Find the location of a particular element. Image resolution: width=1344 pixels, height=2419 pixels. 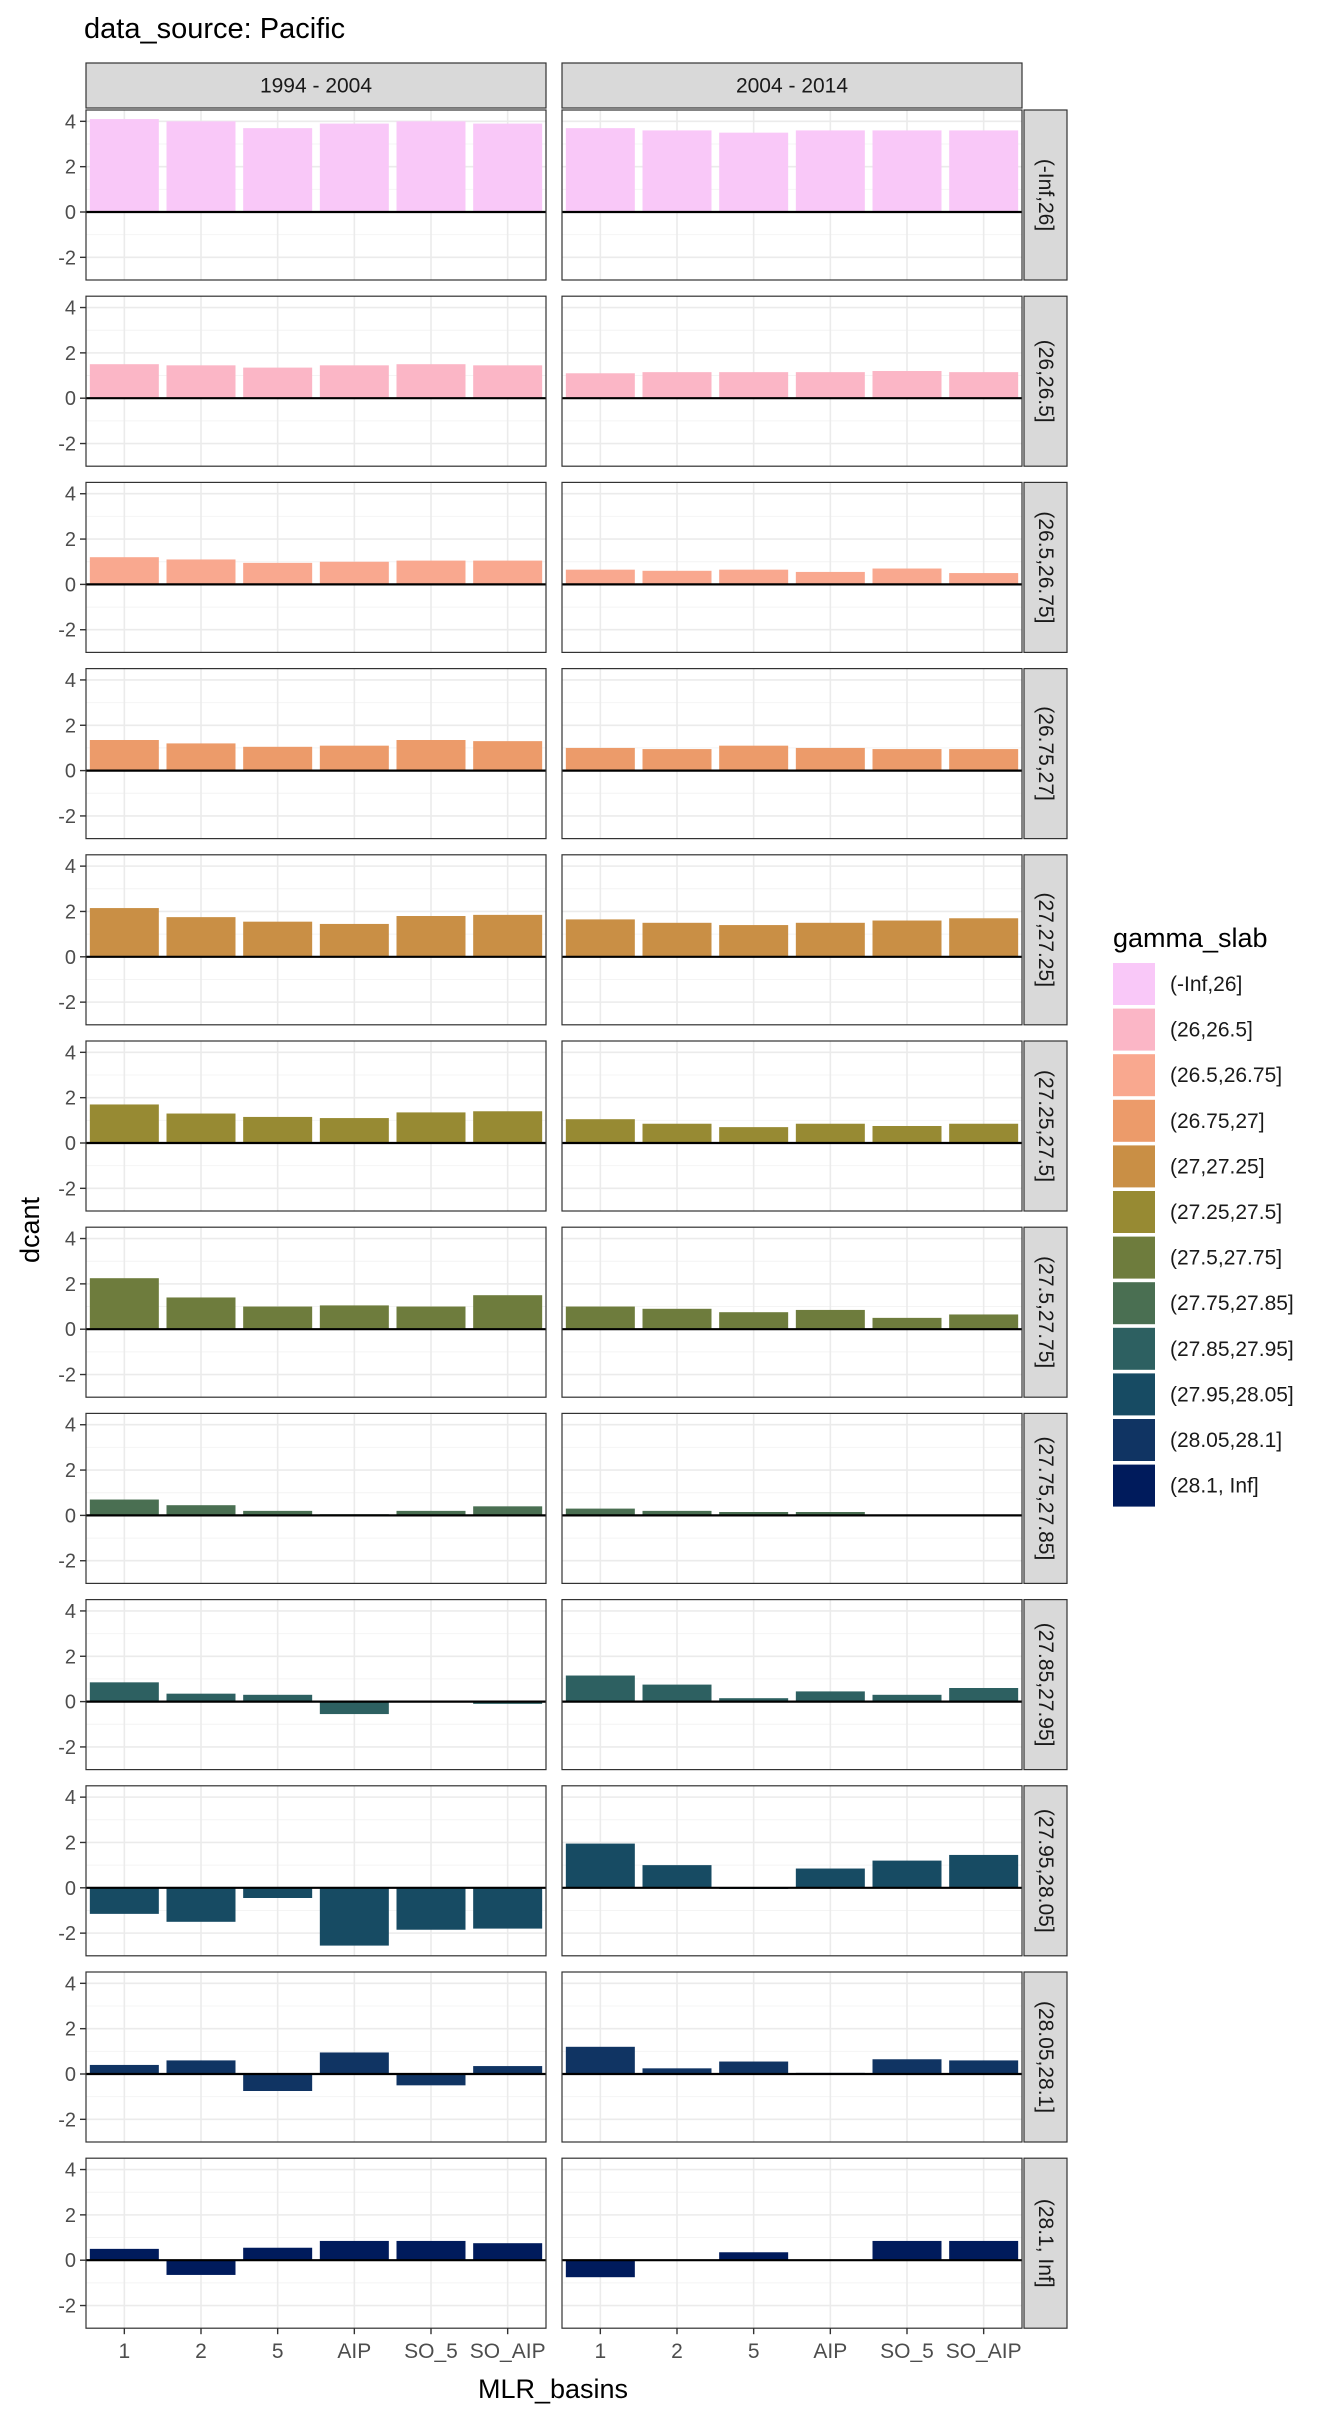

legend-label: (28.1, Inf] is located at coordinates (1214, 1486).